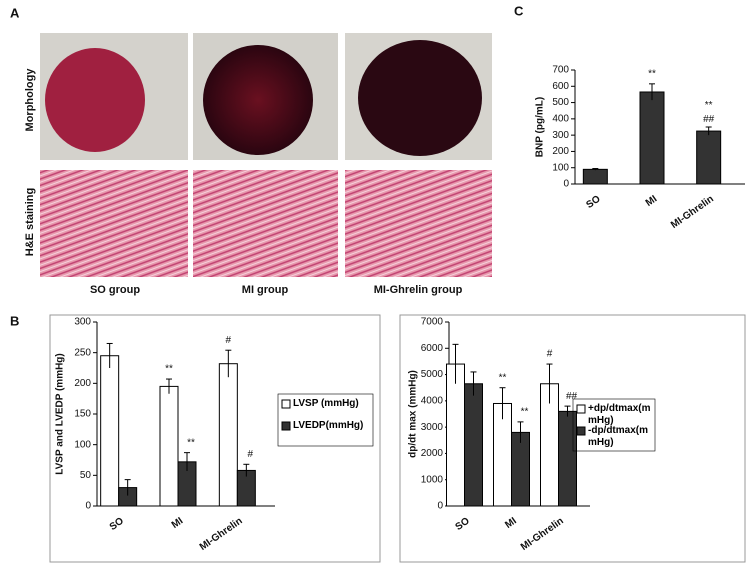  I want to click on column-label: MI-Ghrelin group, so click(418, 290).